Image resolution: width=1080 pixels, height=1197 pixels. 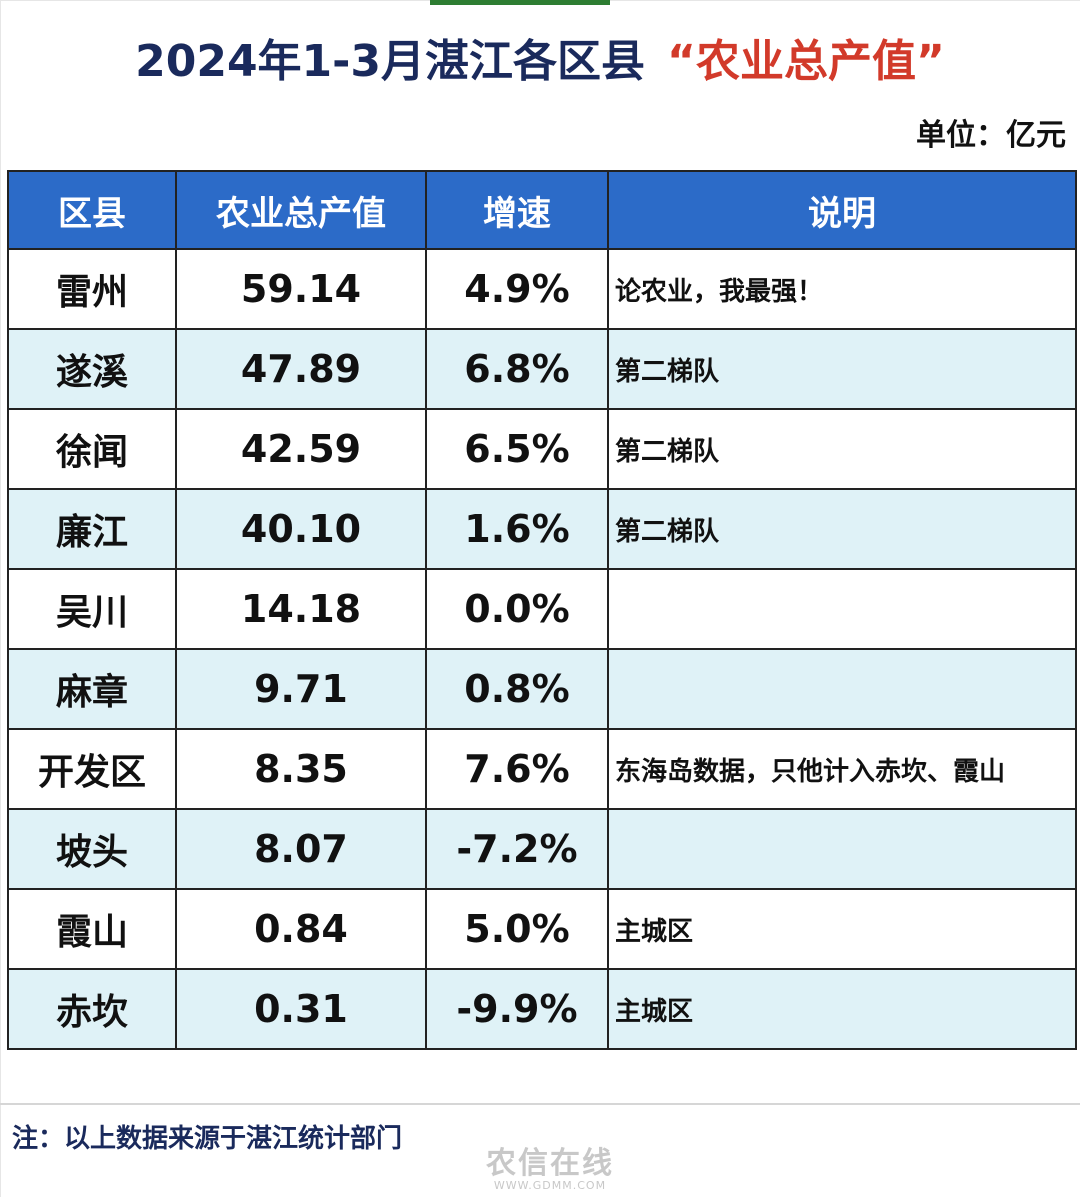 What do you see at coordinates (92, 1009) in the screenshot?
I see `district-cell: 赤坎` at bounding box center [92, 1009].